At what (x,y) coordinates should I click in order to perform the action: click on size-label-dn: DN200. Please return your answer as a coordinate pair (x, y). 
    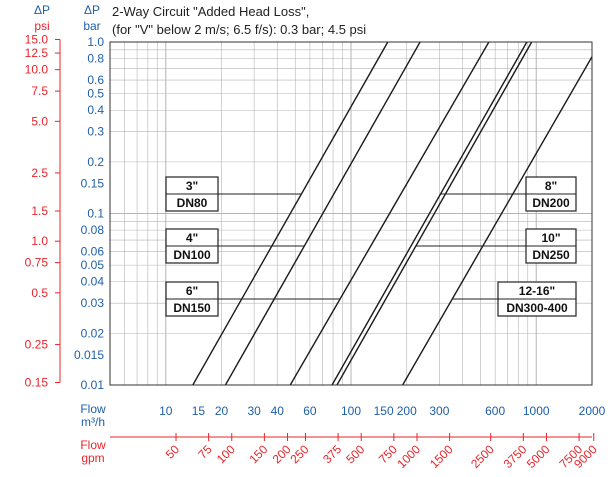
    Looking at the image, I should click on (551, 203).